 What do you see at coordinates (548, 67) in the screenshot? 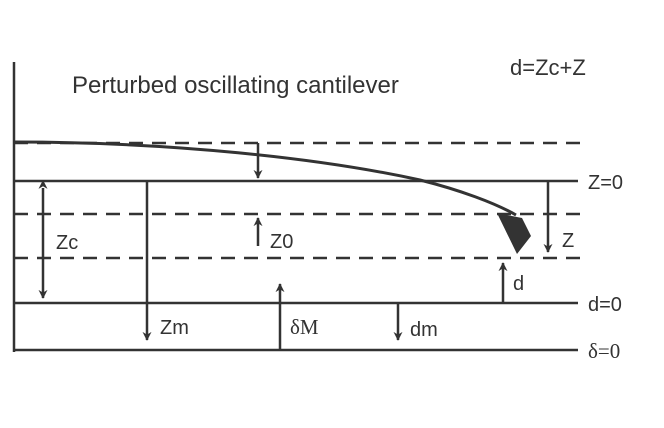
I see `formula-label: d=Zc+Z` at bounding box center [548, 67].